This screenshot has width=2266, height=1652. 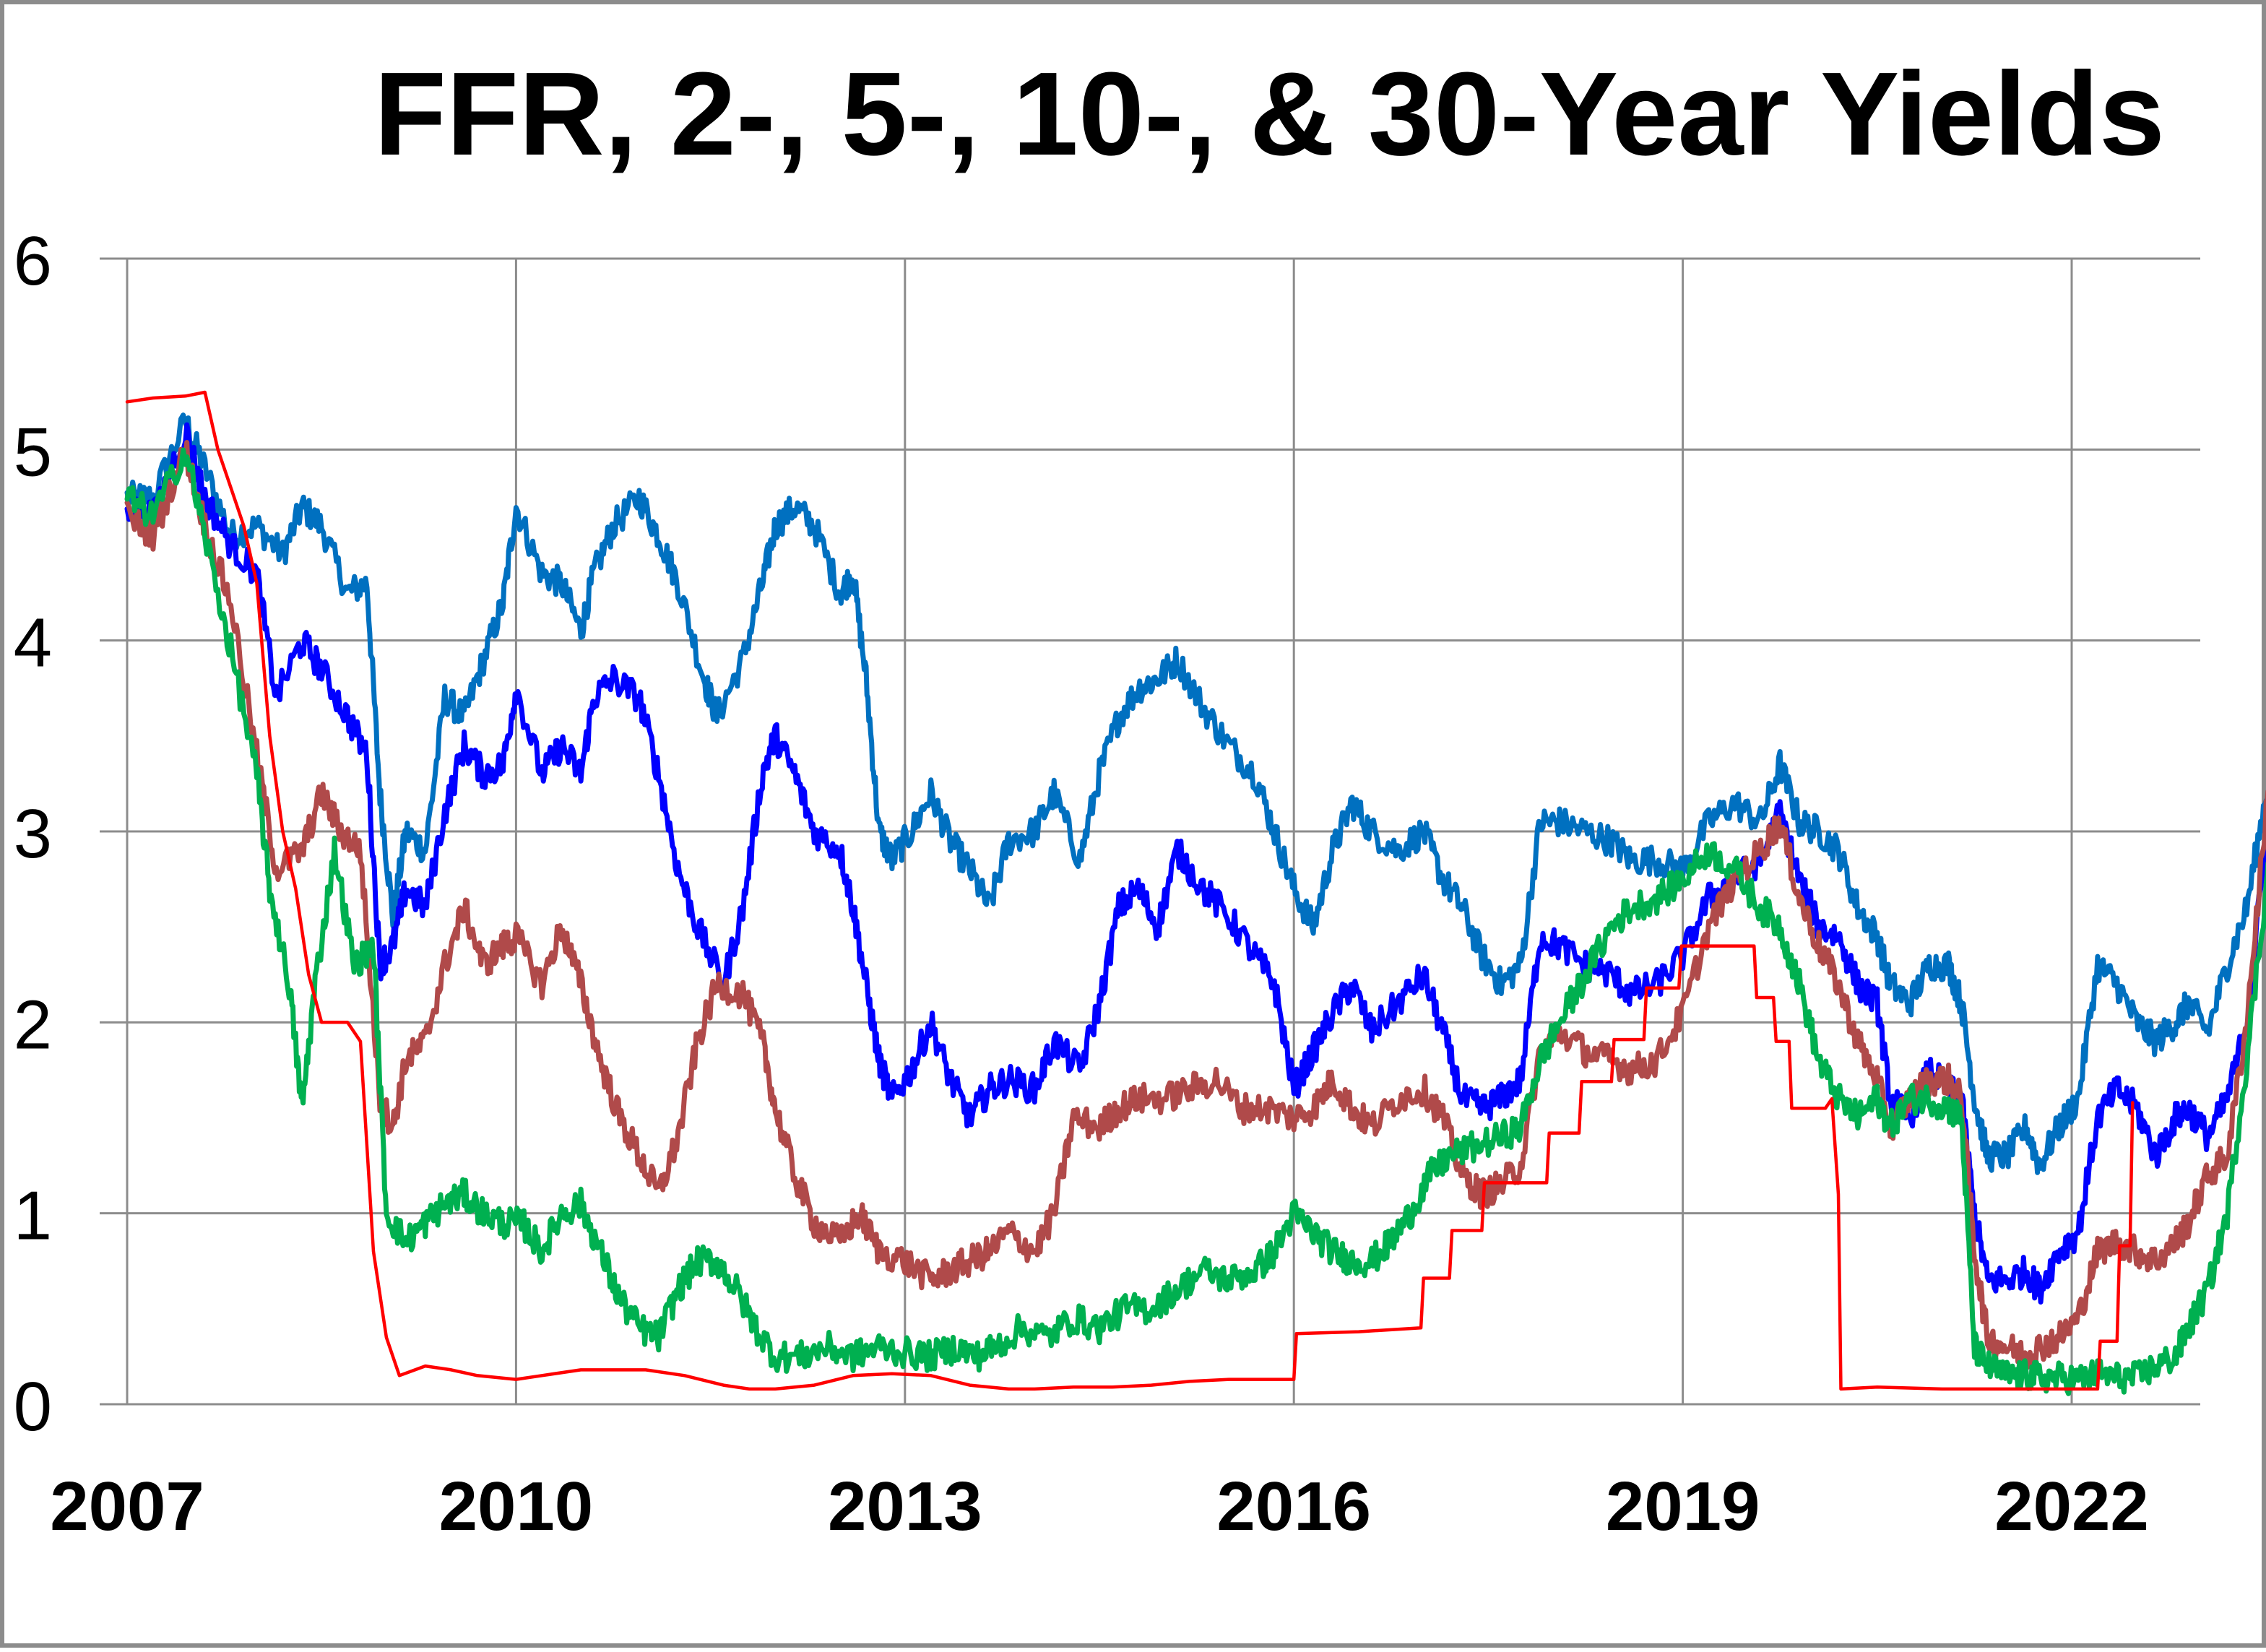 I want to click on y-tick-label: 5, so click(x=33, y=451).